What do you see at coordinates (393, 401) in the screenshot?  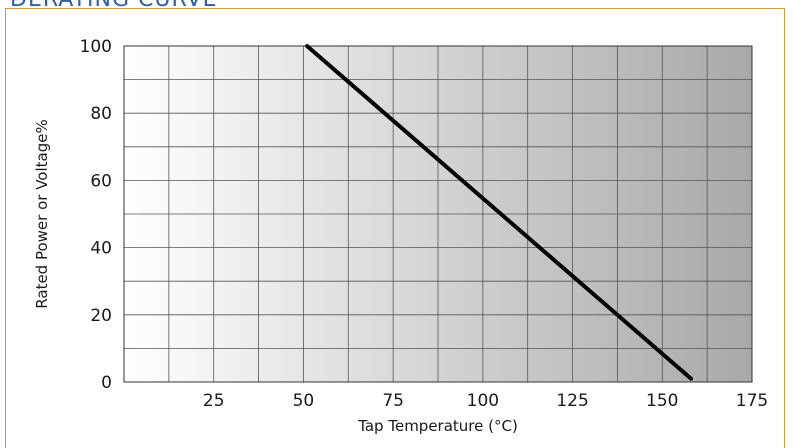 I see `x-tick-label: 75` at bounding box center [393, 401].